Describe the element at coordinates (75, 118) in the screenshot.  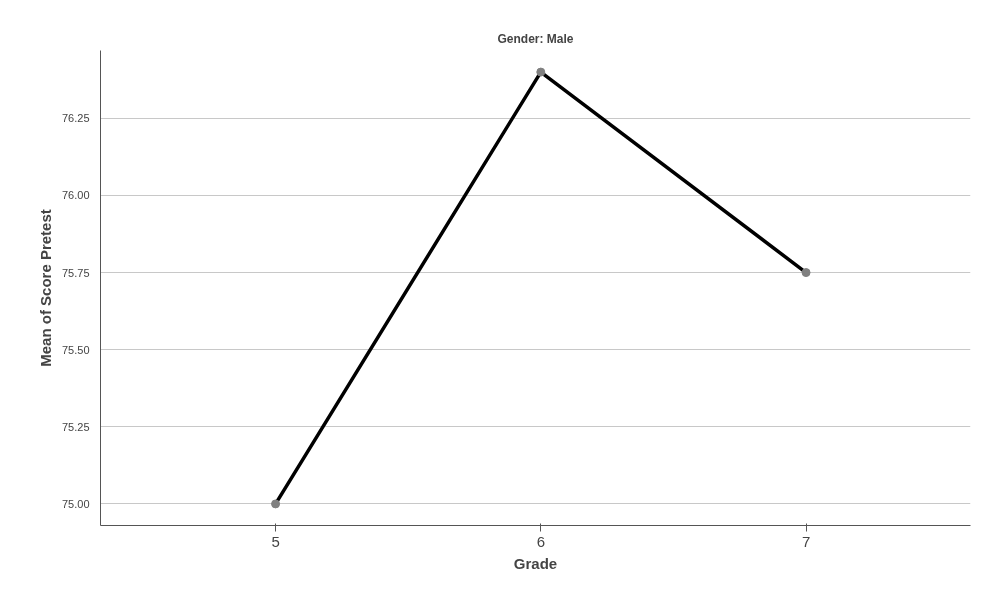
I see `y-tick-label: 76.25` at that location.